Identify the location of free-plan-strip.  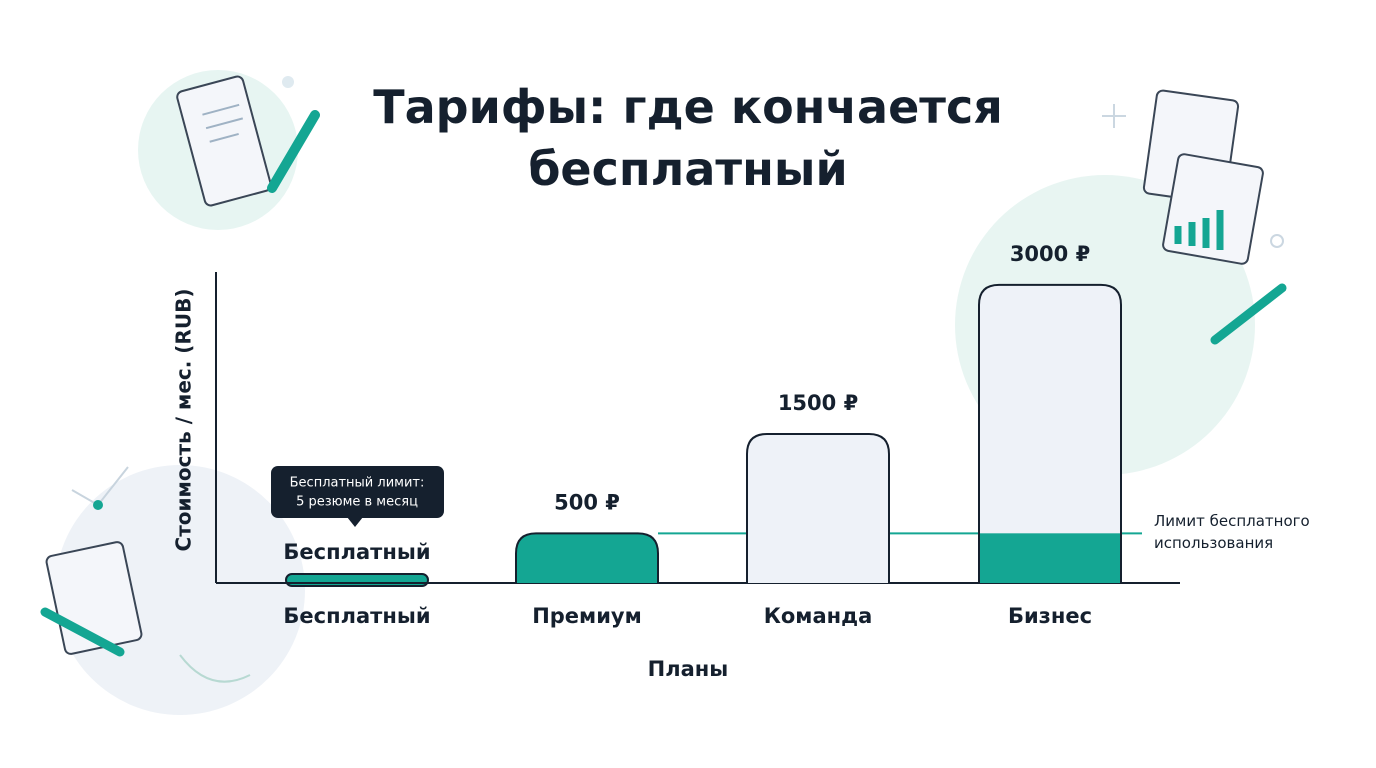
(357, 580).